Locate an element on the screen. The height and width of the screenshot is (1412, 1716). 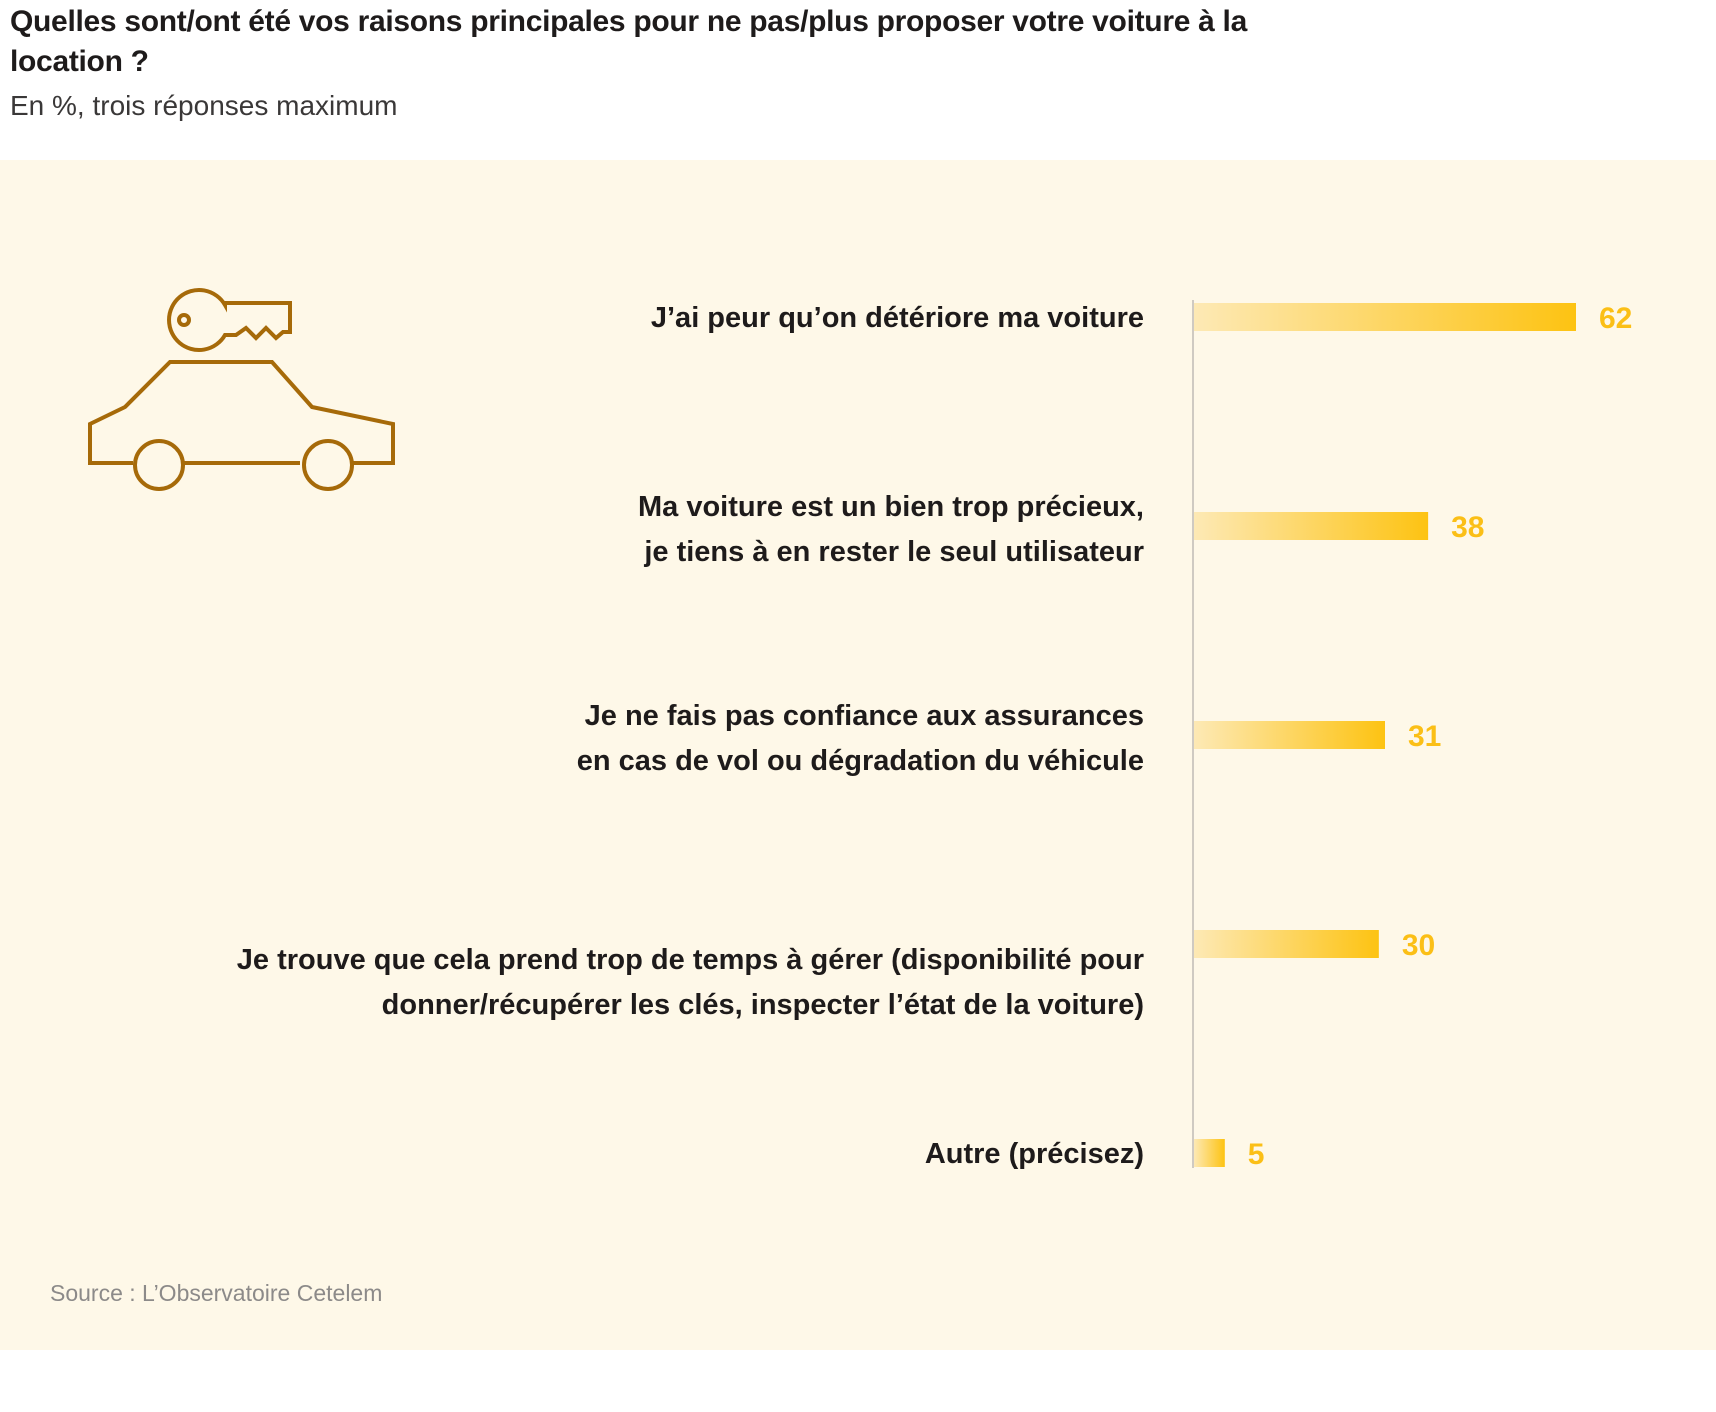
data-label: 62 is located at coordinates (1615, 318).